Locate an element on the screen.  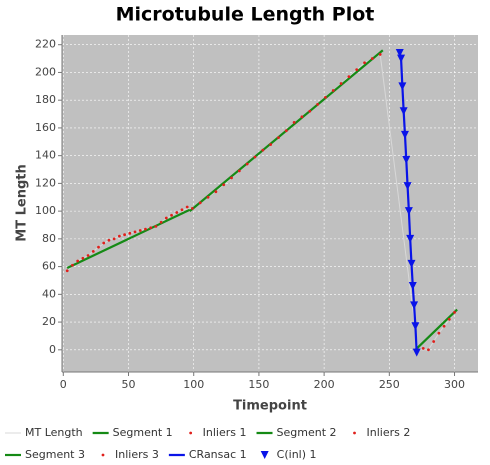
x-tick-label: 150 is located at coordinates (258, 384).